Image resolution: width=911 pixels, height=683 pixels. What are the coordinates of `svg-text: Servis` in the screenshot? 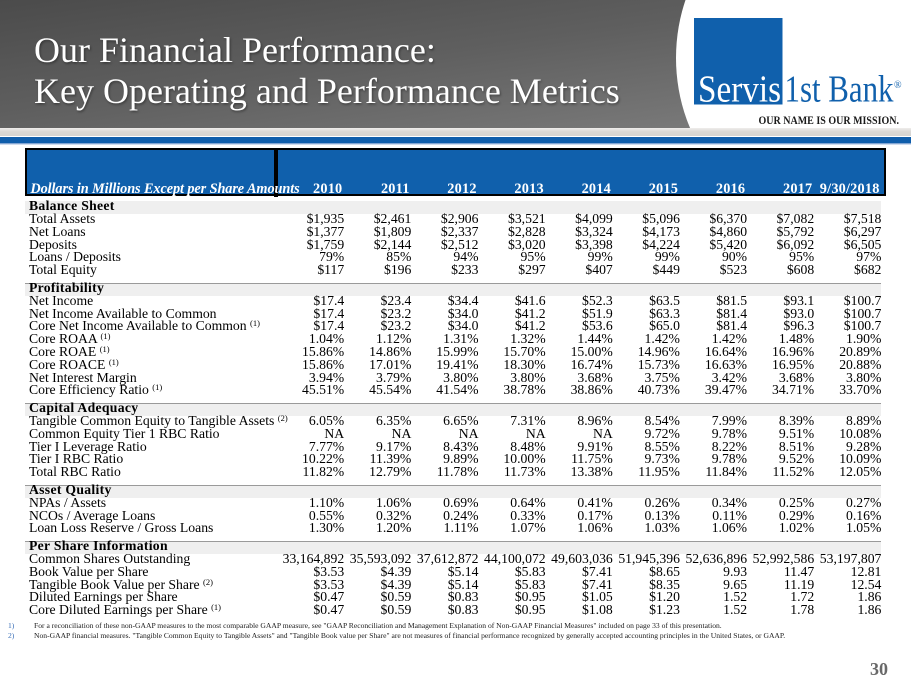 It's located at (739, 90).